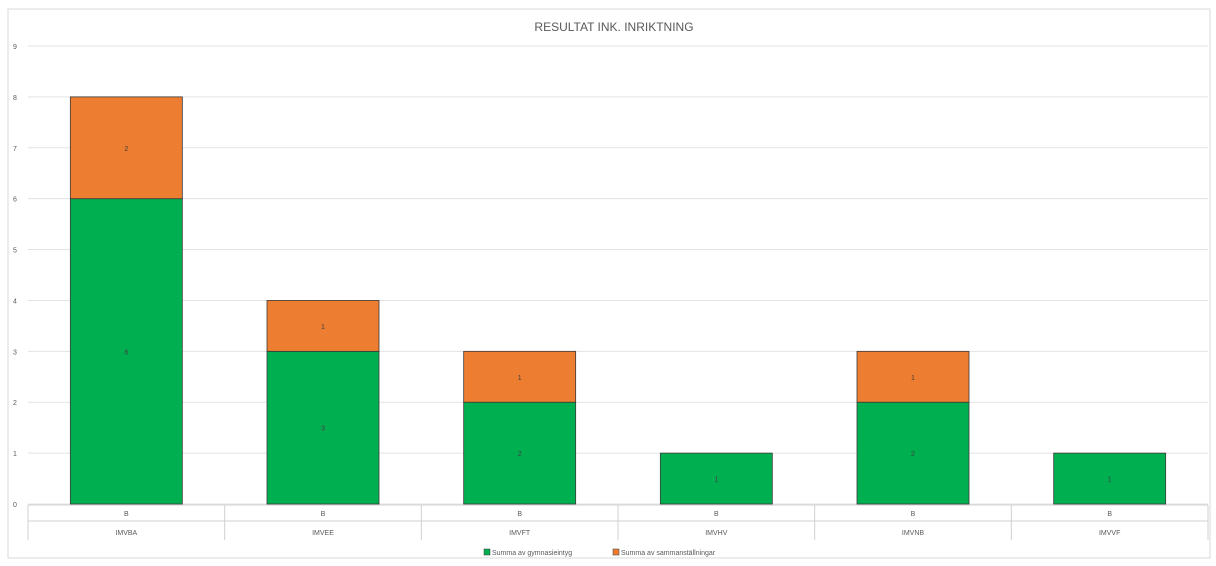  What do you see at coordinates (15, 352) in the screenshot?
I see `y-tick-label: 3` at bounding box center [15, 352].